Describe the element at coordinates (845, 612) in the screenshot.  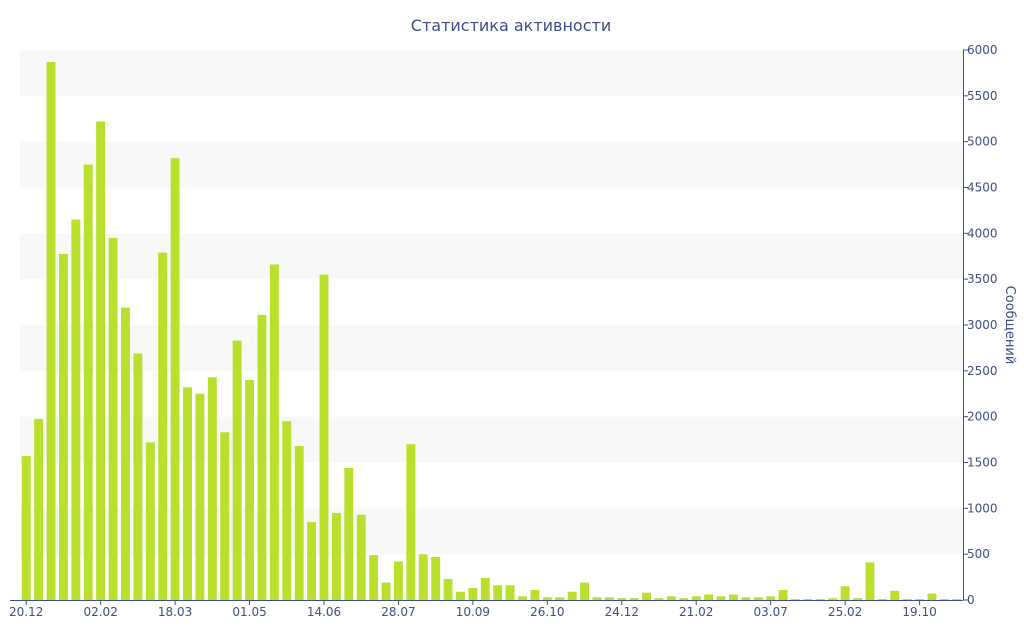
I see `x-tick-label: 25.02` at that location.